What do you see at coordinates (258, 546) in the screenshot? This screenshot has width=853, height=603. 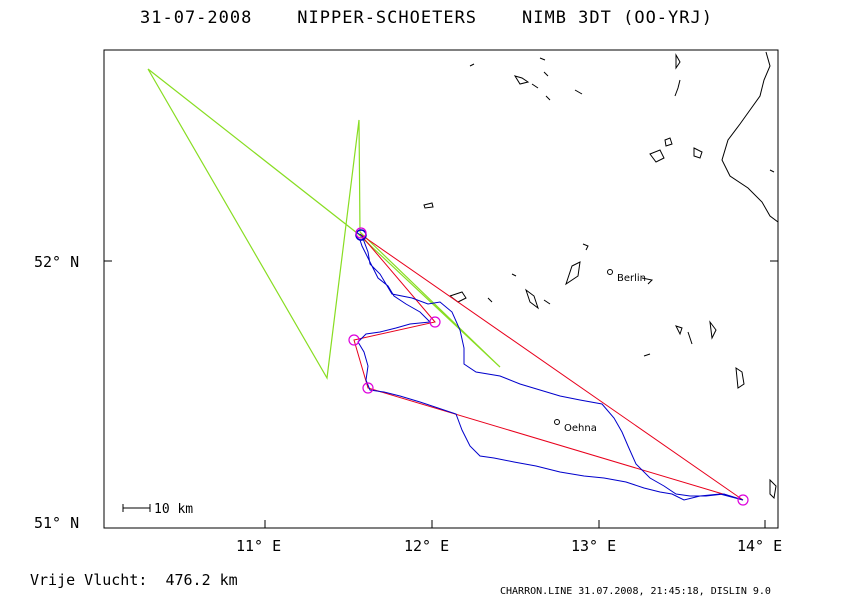 I see `lon-label-11: 11° E` at bounding box center [258, 546].